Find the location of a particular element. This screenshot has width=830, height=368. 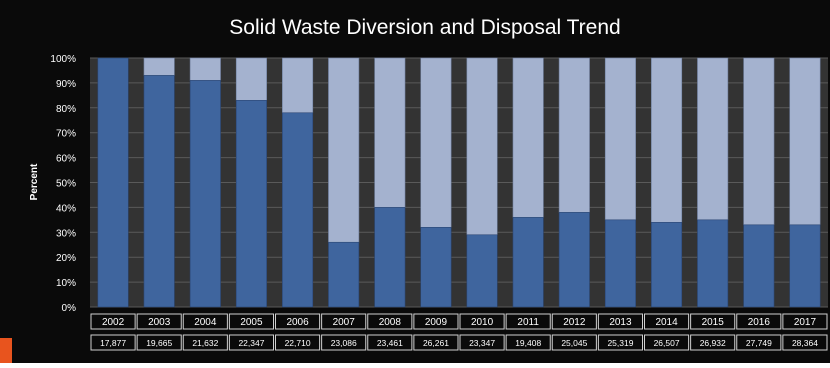

chart-title: Solid Waste Diversion and Disposal Trend is located at coordinates (424, 27).